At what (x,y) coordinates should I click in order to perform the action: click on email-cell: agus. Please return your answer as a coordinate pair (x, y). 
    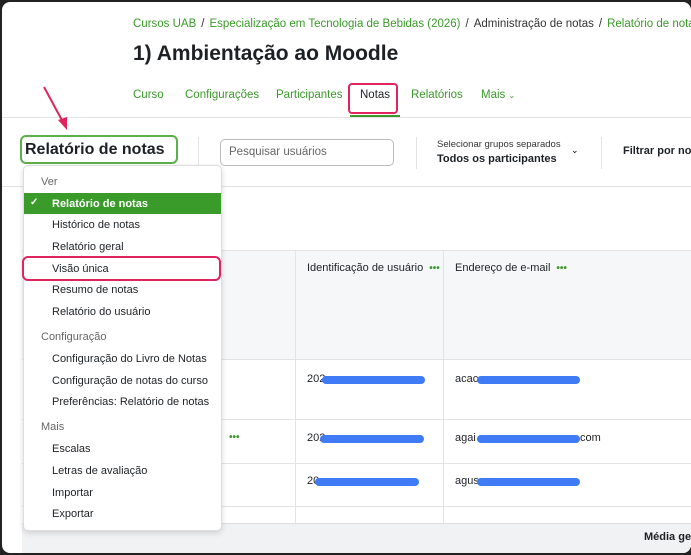
    Looking at the image, I should click on (467, 481).